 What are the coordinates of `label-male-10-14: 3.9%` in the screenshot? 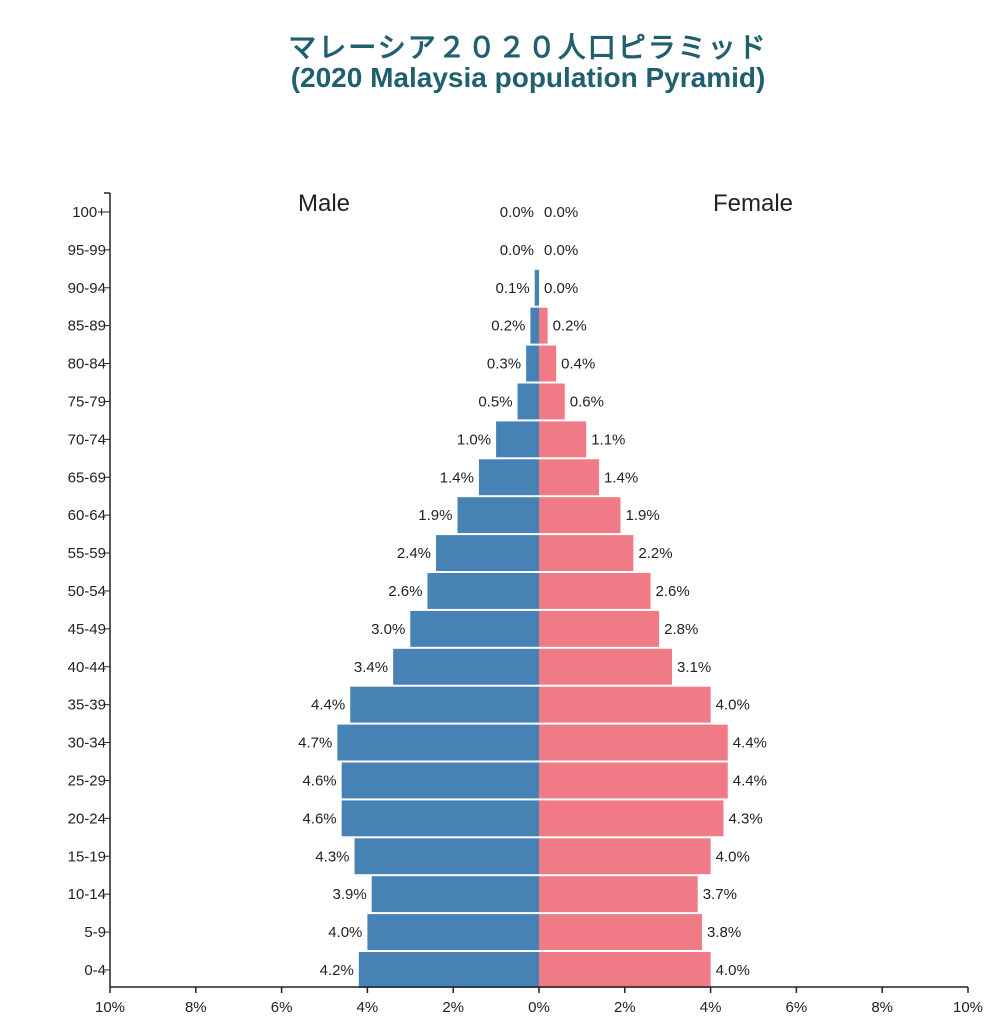 It's located at (349, 894).